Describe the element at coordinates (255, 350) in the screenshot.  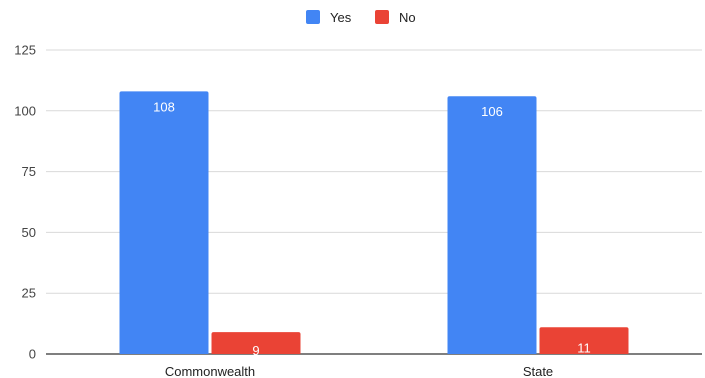
I see `data-label: 9` at that location.